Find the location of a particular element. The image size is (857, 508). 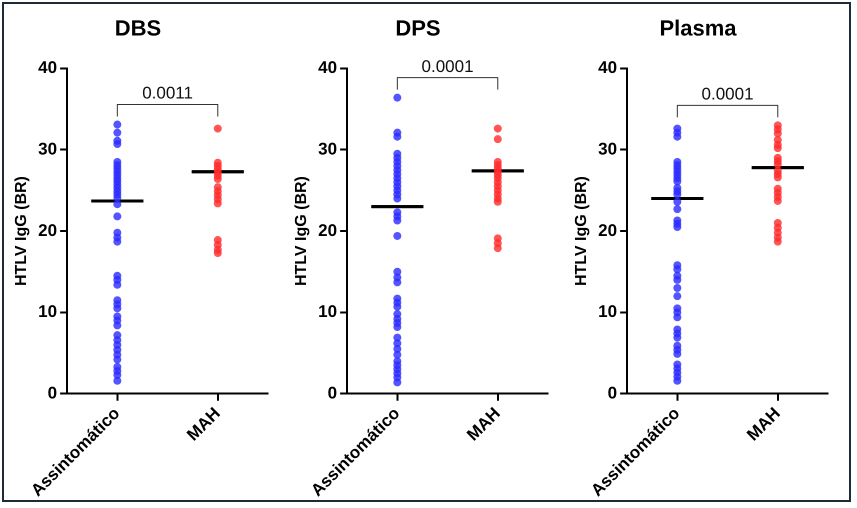

chart-title: DPS is located at coordinates (418, 27).